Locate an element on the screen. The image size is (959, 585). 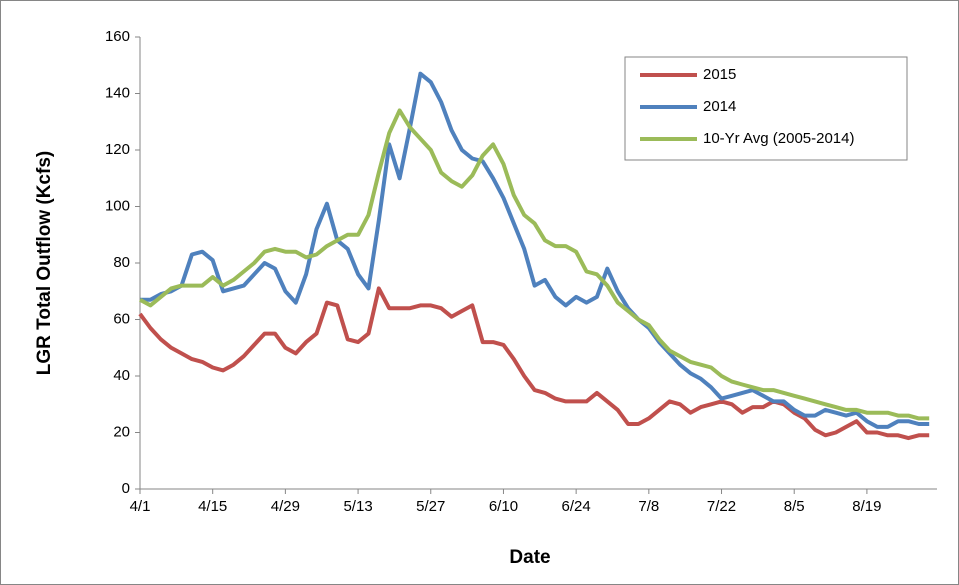
x-tick-label: 4/1 is located at coordinates (140, 506).